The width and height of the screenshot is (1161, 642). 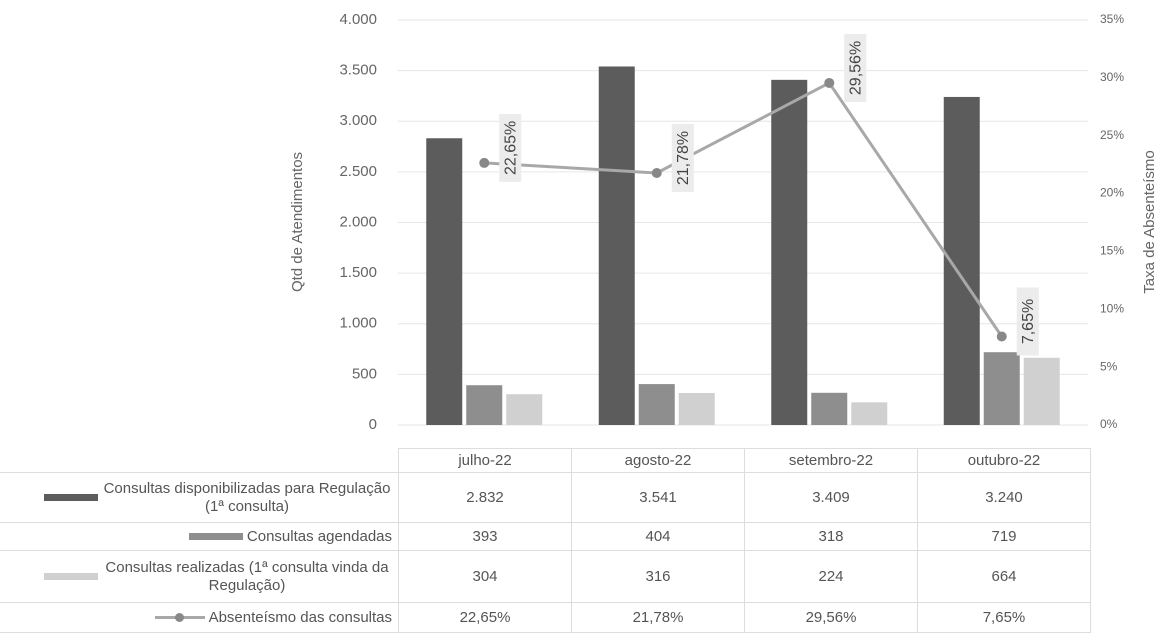 What do you see at coordinates (358, 120) in the screenshot?
I see `y-tick-label: 3.000` at bounding box center [358, 120].